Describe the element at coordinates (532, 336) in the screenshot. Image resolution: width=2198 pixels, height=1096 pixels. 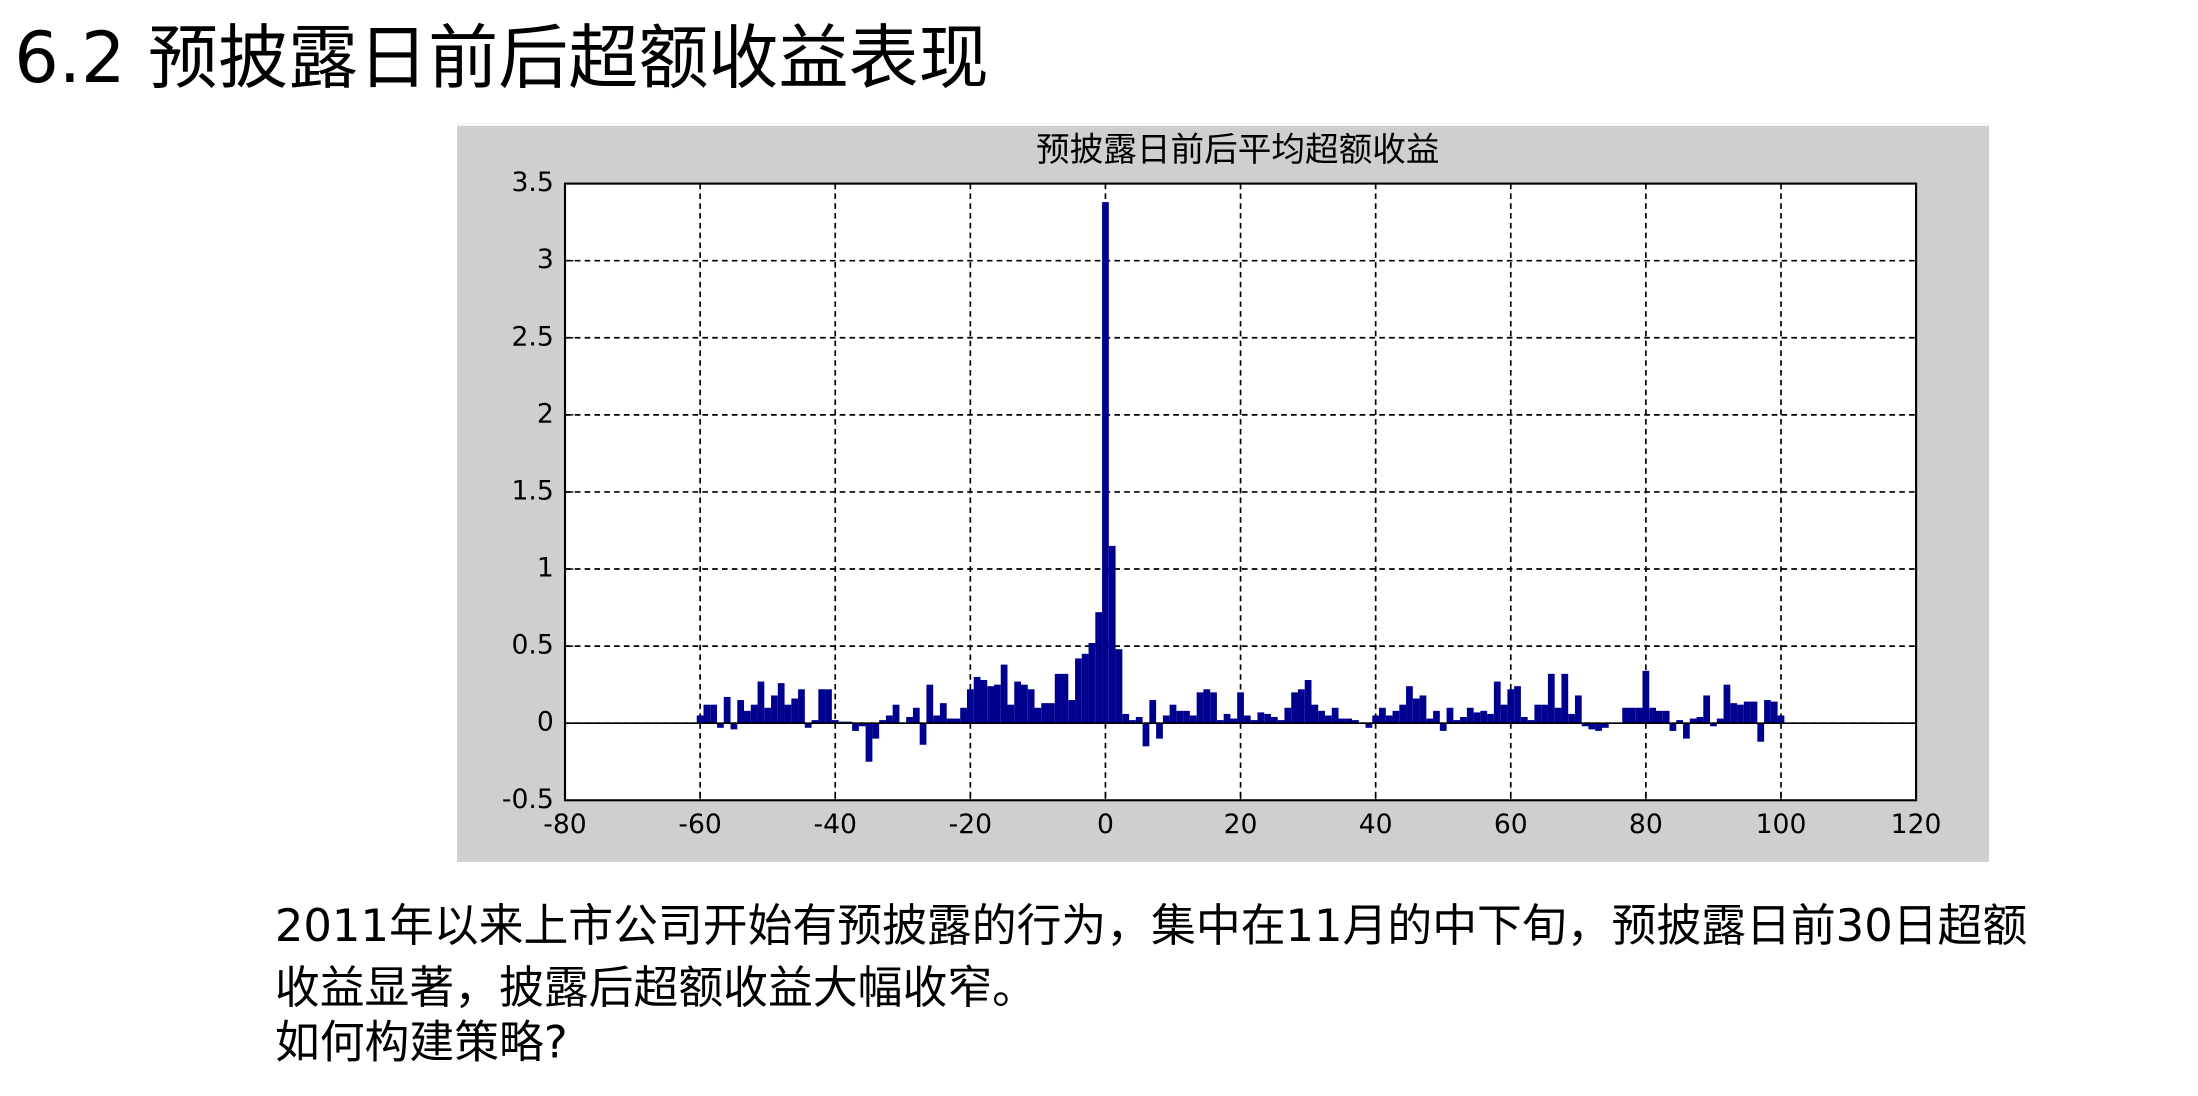
I see `y-tick-label: 2.5` at that location.